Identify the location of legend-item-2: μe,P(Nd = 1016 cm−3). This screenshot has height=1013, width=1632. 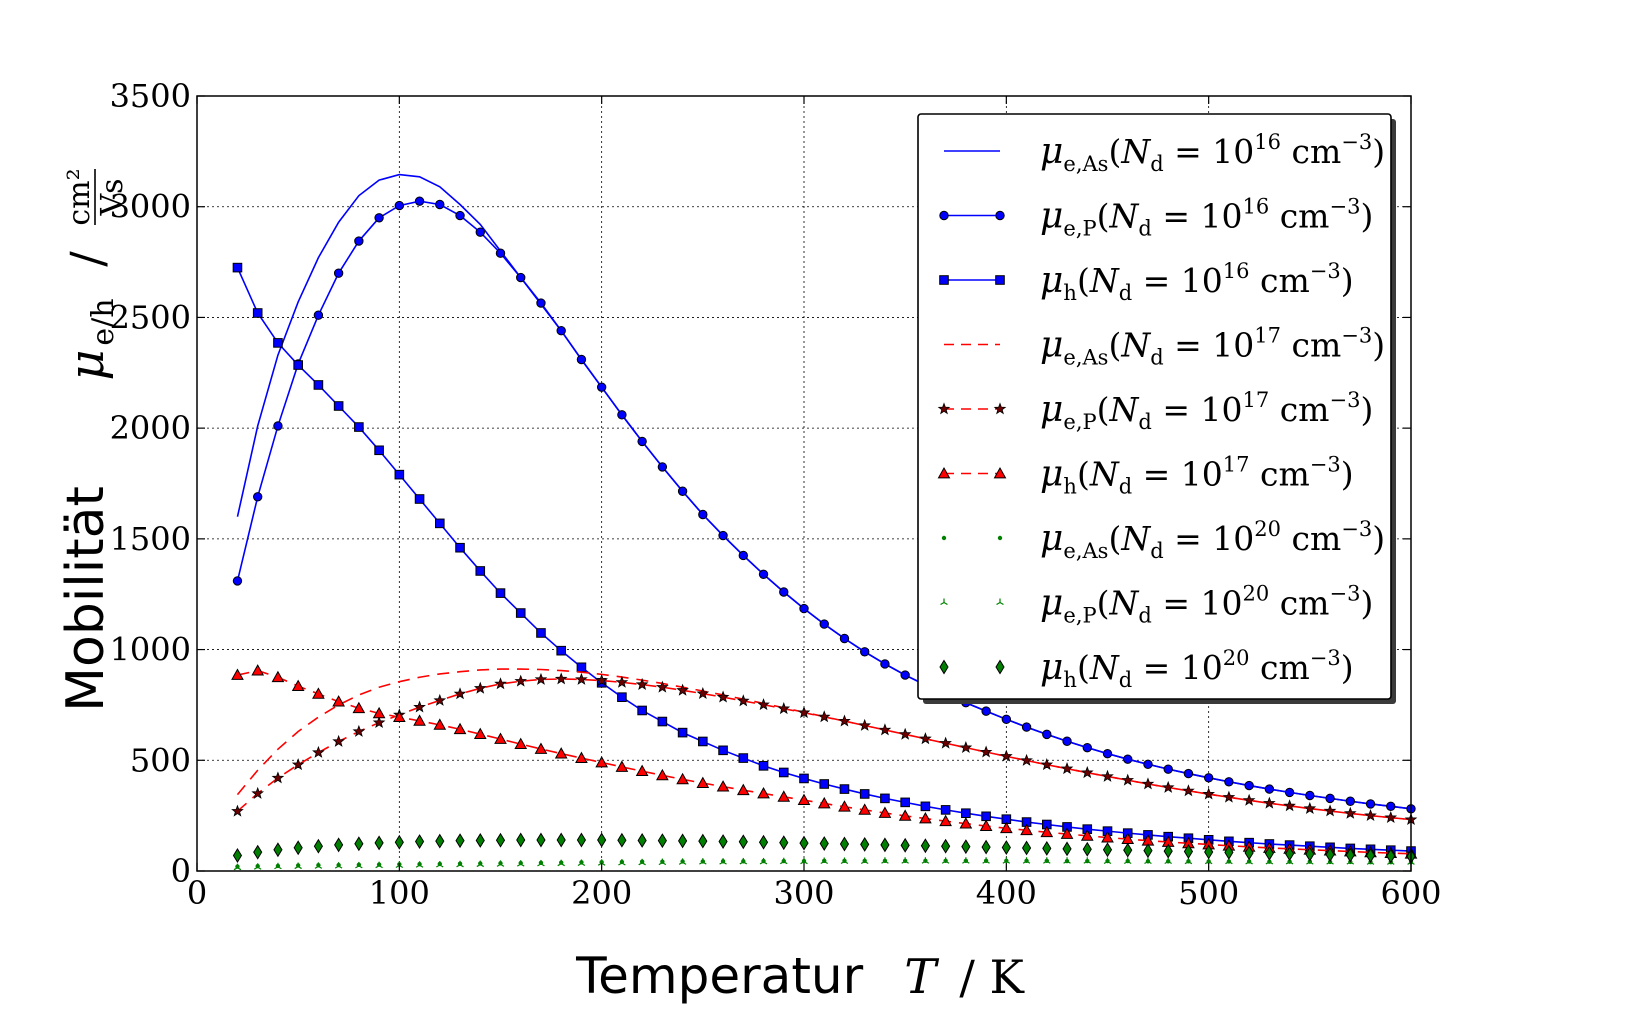
(1156, 218).